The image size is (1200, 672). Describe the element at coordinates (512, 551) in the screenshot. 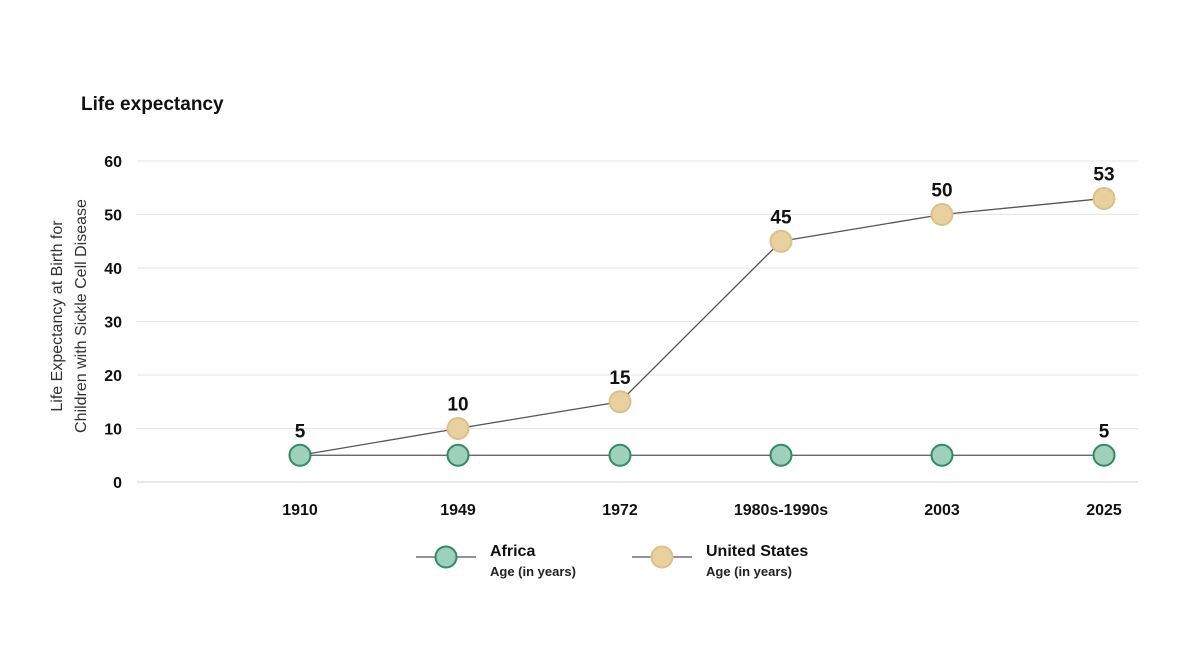

I see `legend-label: Africa` at that location.